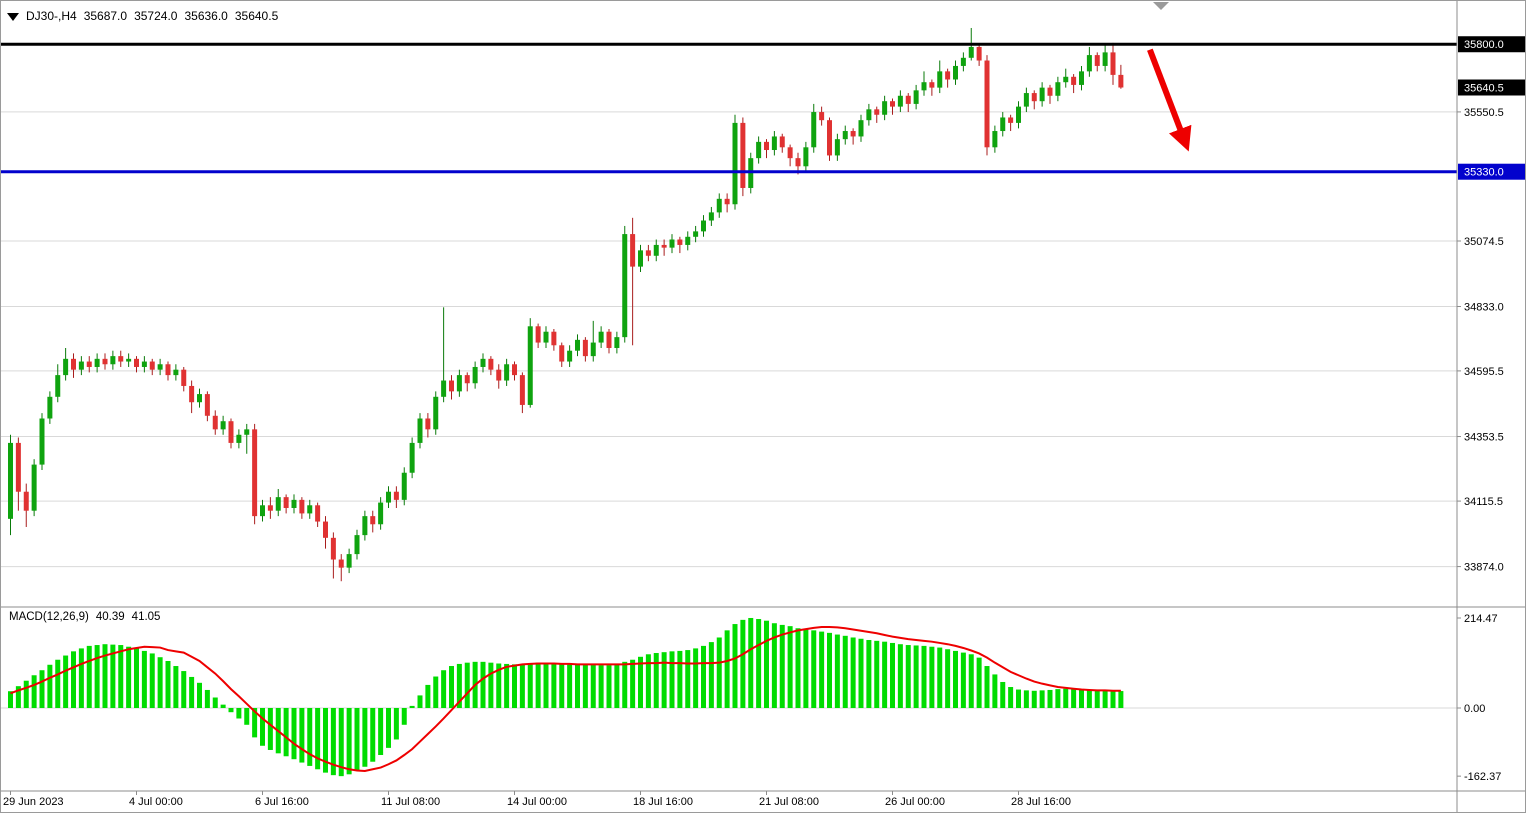 The width and height of the screenshot is (1526, 813). I want to click on trend-arrow, so click(1169, 100).